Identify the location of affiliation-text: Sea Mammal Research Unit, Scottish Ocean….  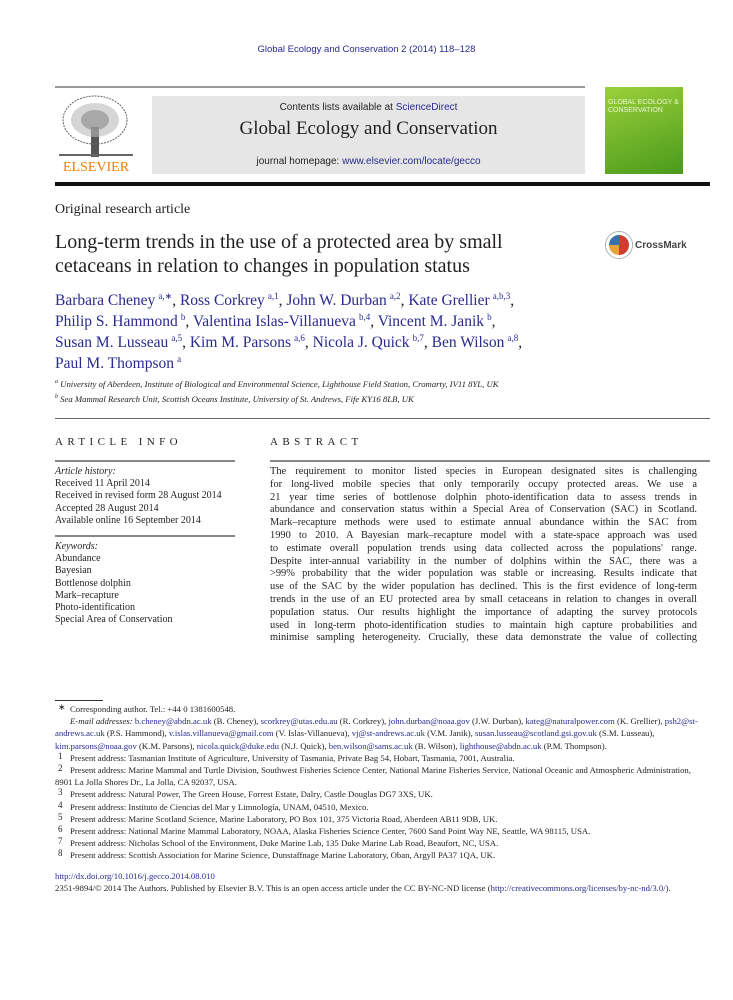
(237, 399).